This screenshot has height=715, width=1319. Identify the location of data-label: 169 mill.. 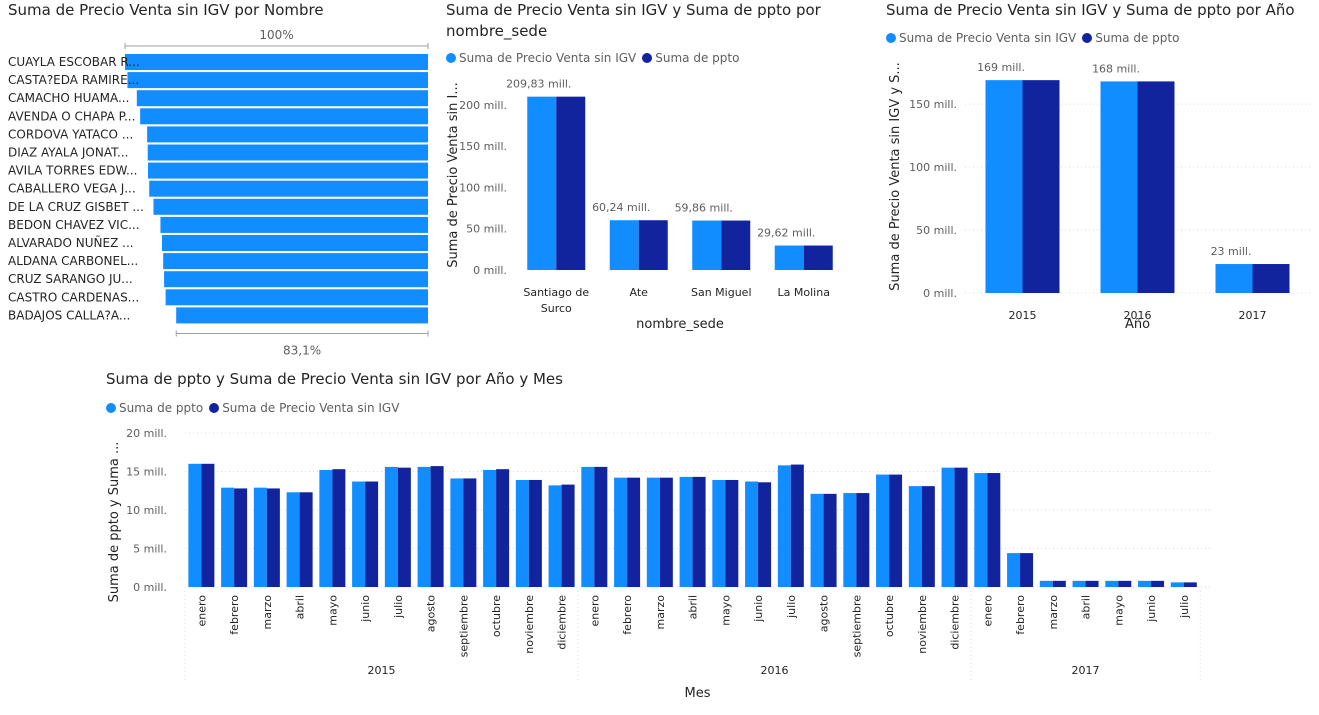
(1001, 67).